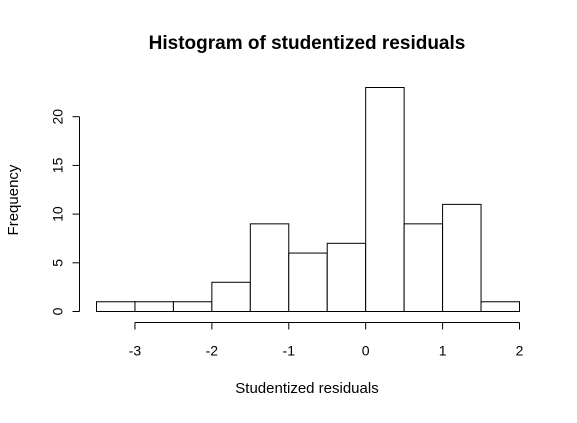 This screenshot has height=423, width=577. Describe the element at coordinates (58, 214) in the screenshot. I see `y-tick-label: 10` at that location.